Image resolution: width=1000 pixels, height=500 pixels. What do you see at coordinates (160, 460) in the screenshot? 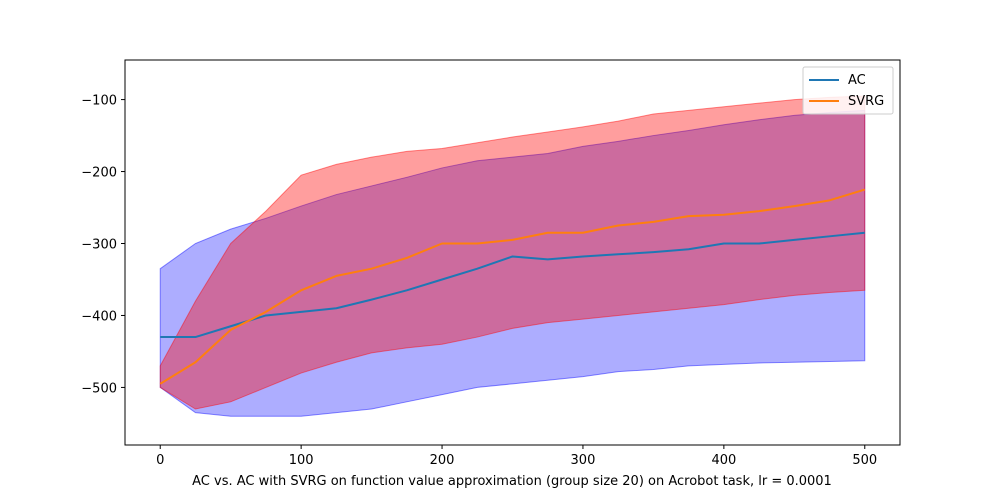
I see `x-tick-label: 0` at bounding box center [160, 460].